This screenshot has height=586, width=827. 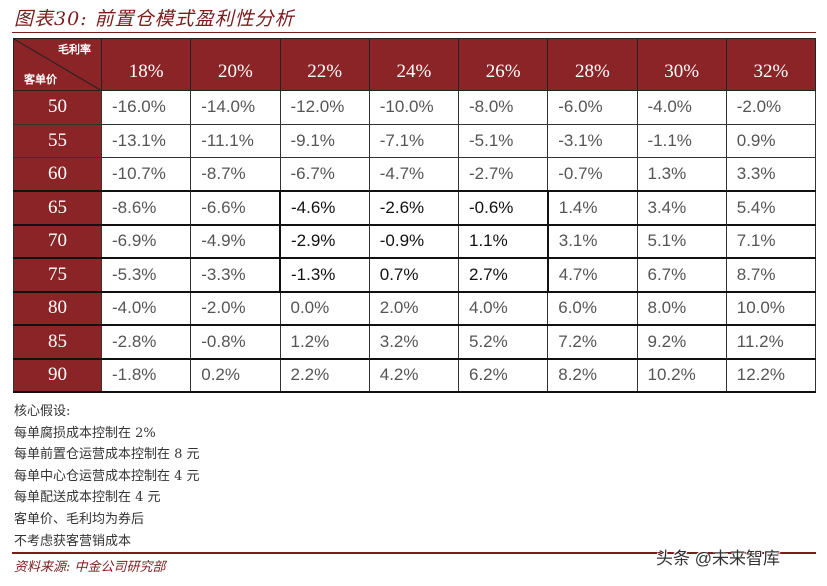 I want to click on table-cell: 7.1%, so click(x=771, y=241).